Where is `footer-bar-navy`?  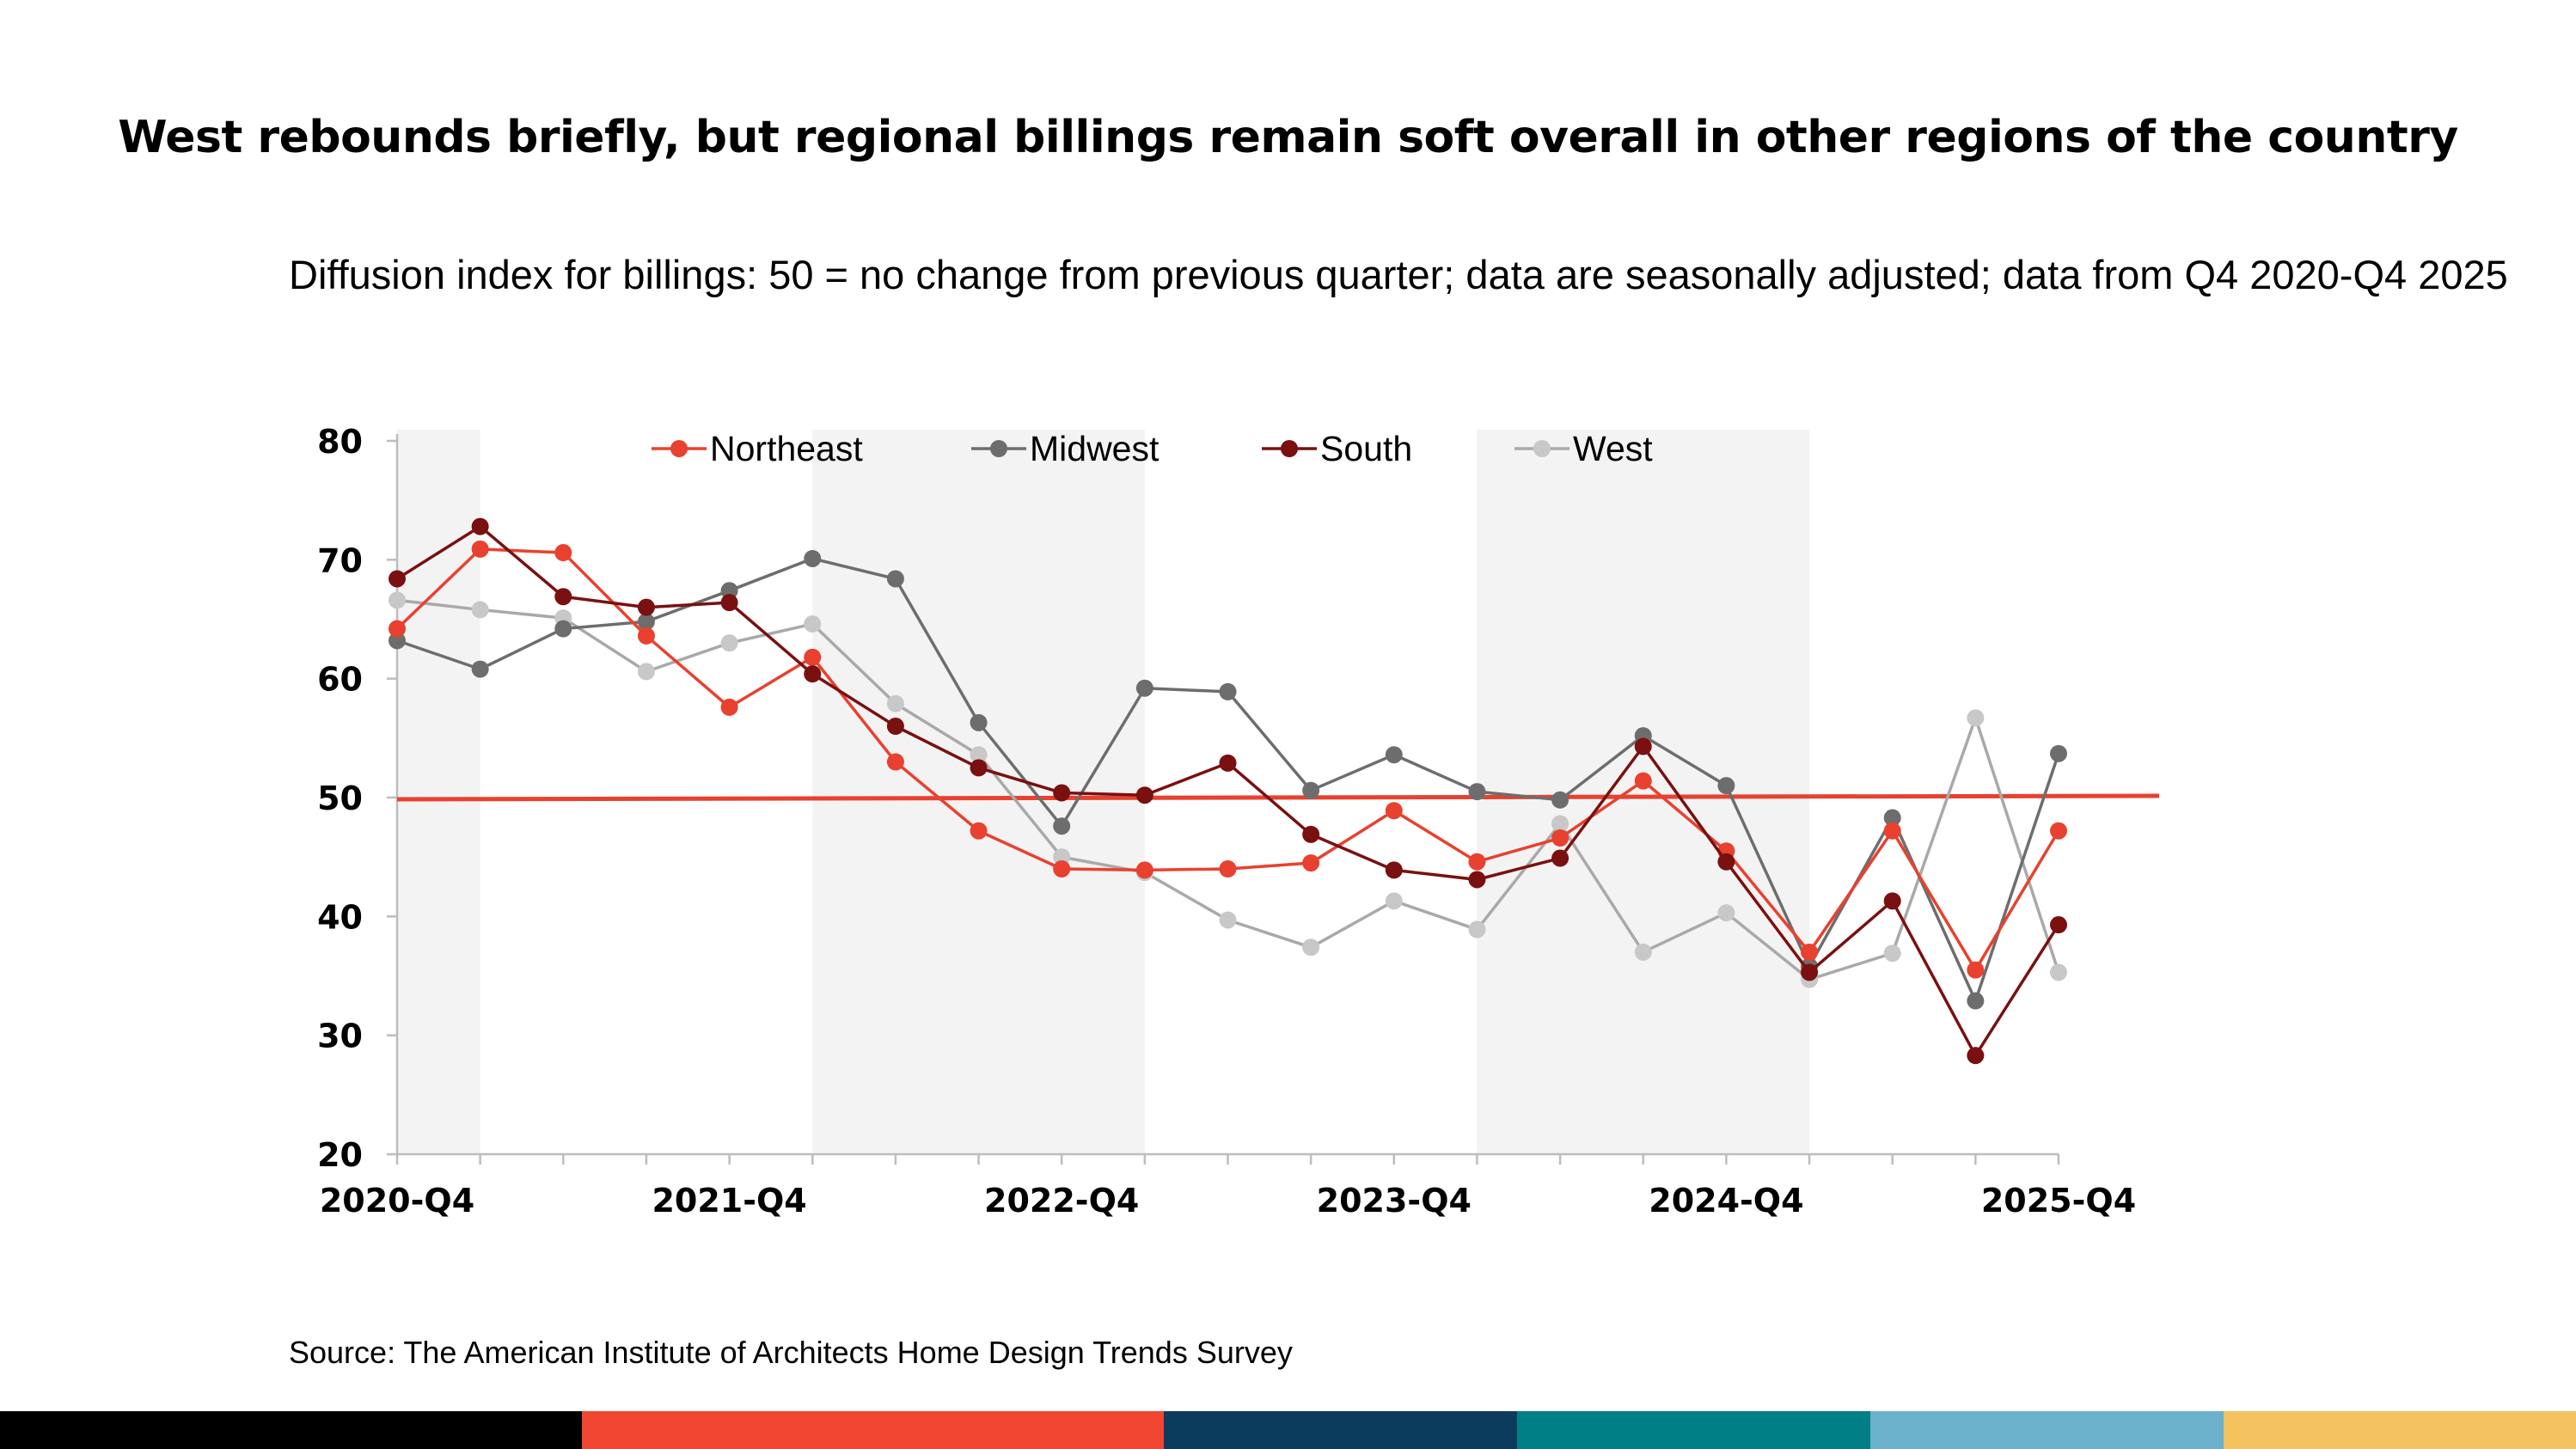
footer-bar-navy is located at coordinates (1340, 1430).